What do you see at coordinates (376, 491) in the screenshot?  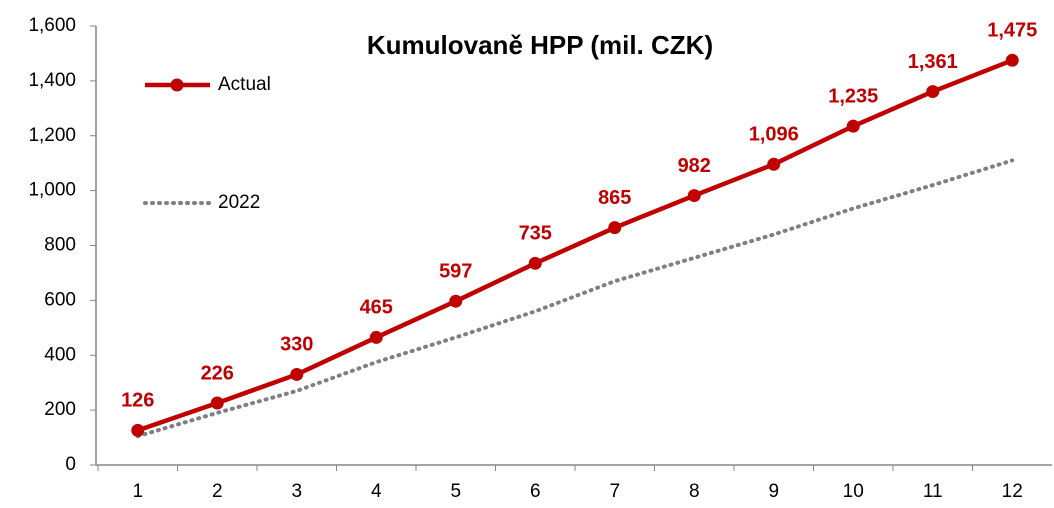 I see `x-tick-label: 4` at bounding box center [376, 491].